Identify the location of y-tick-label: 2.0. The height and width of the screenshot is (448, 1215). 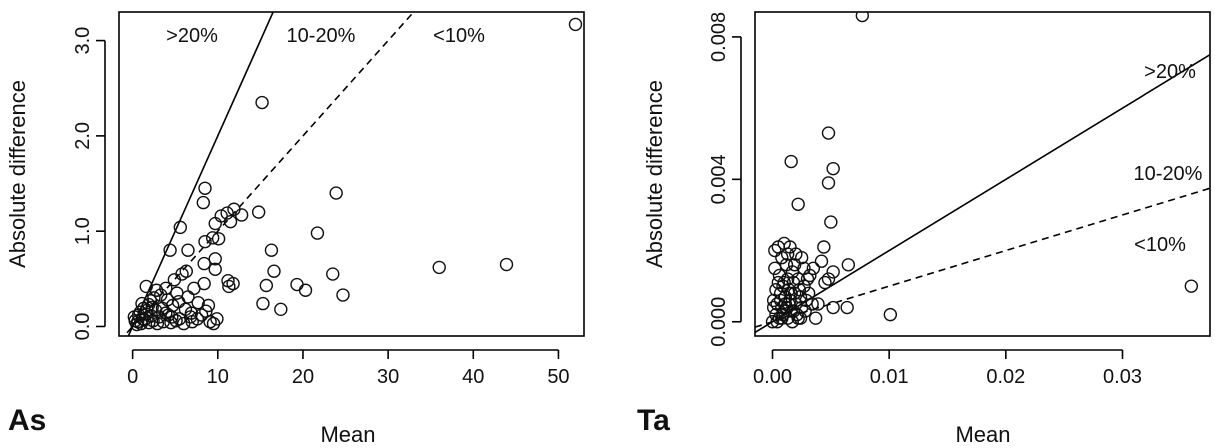
(83, 136).